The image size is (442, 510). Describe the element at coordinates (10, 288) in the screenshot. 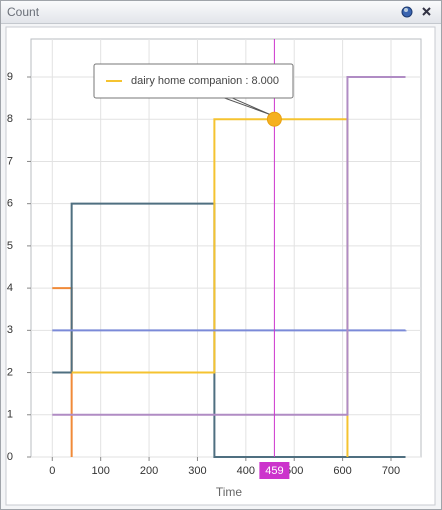

I see `y-tick-label: 4` at that location.